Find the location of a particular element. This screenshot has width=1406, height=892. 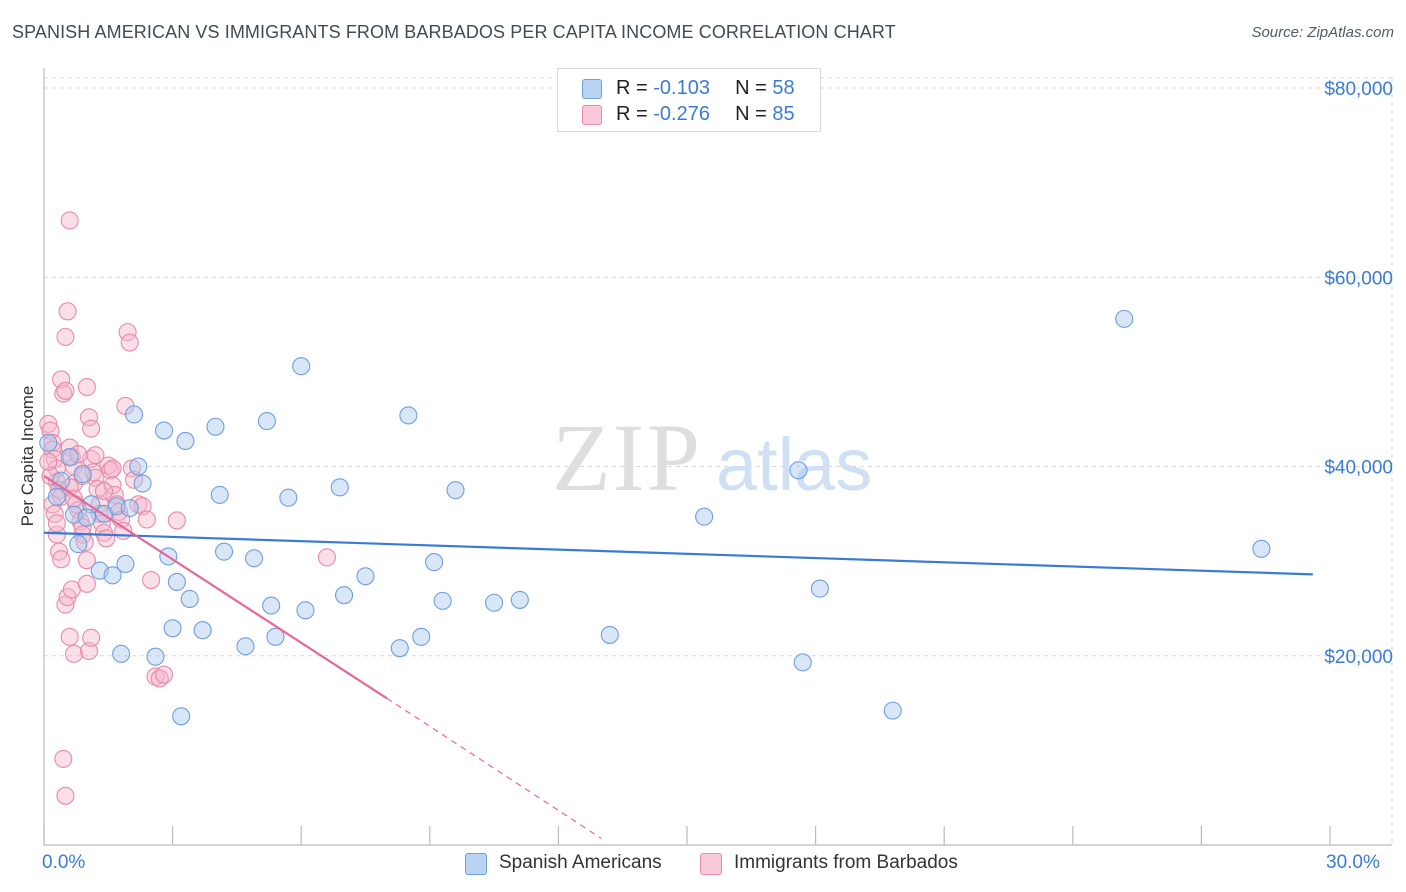

series-barbados-points is located at coordinates (187, 508).